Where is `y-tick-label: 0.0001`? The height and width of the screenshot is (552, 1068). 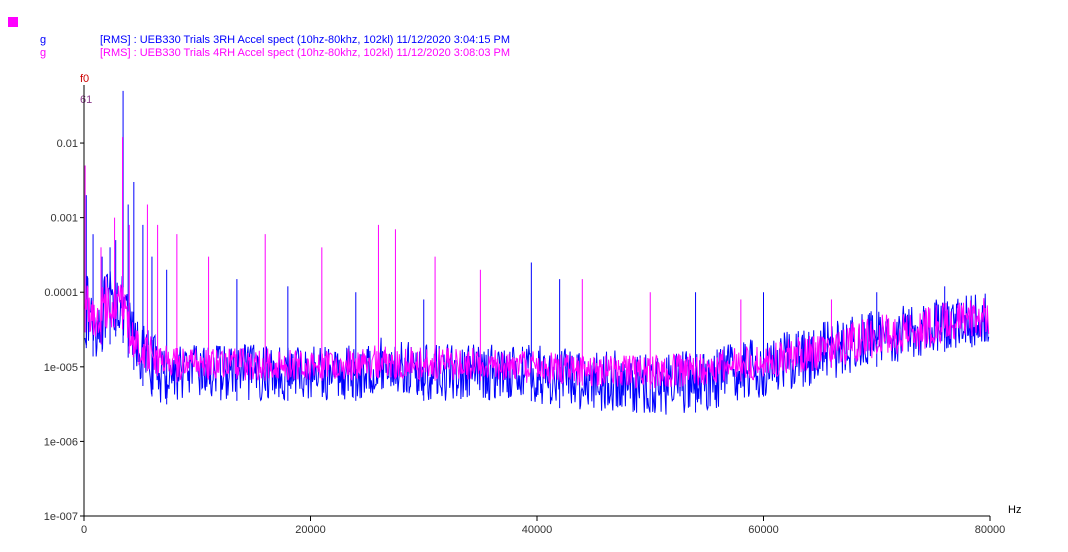 y-tick-label: 0.0001 is located at coordinates (61, 293).